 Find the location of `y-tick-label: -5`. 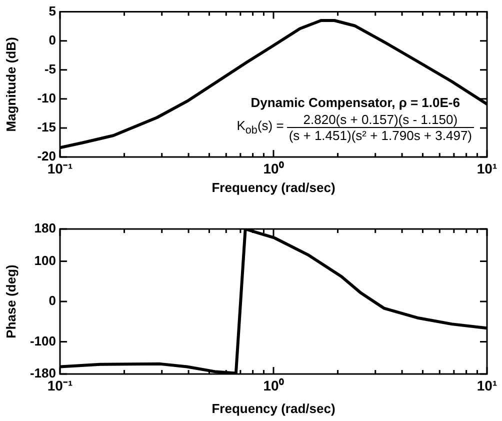

y-tick-label: -5 is located at coordinates (50, 68).